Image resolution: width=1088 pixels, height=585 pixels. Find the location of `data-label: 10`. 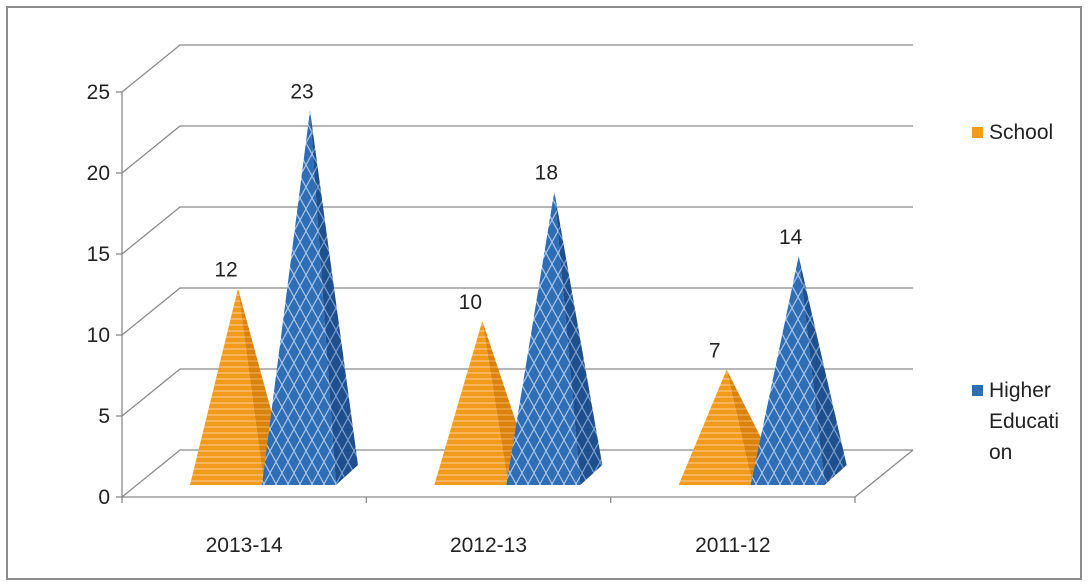

data-label: 10 is located at coordinates (470, 302).